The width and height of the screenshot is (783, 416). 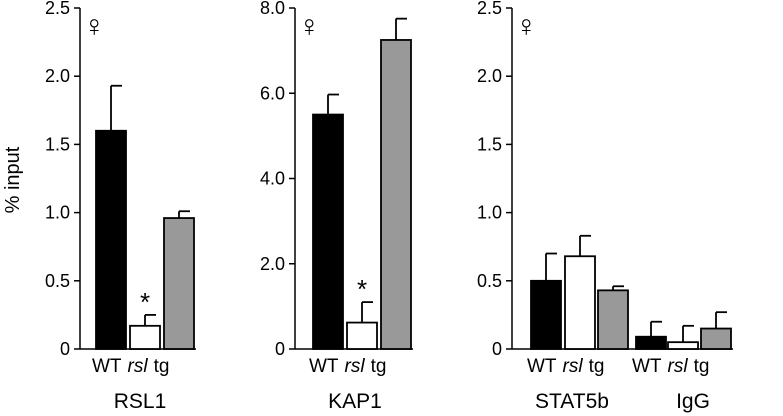 I want to click on group-label-kap1: KAP1, so click(x=355, y=401).